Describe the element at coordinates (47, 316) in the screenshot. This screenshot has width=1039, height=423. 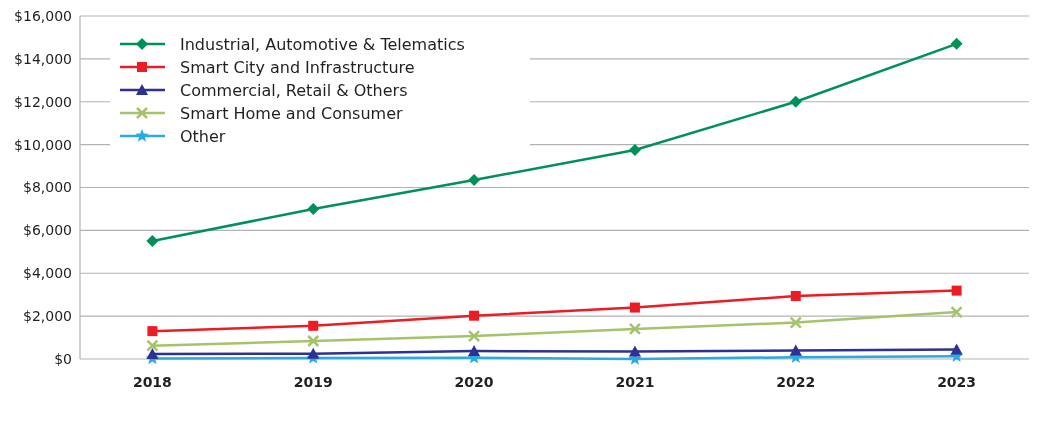
I see `y-tick-label: $2,000` at that location.